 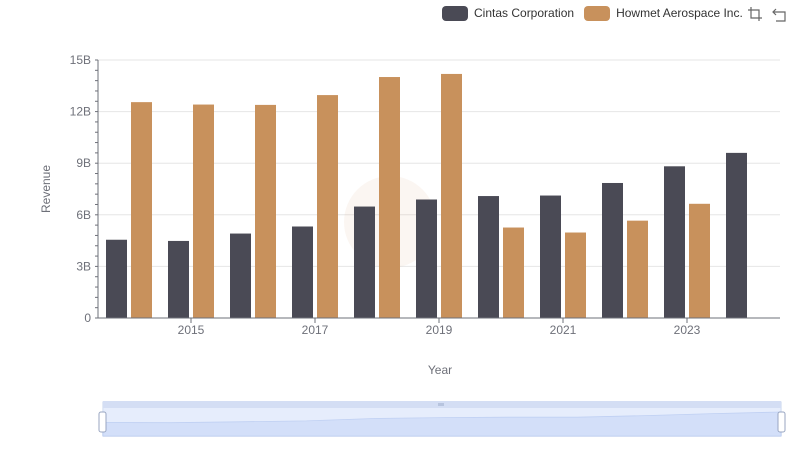 What do you see at coordinates (513, 272) in the screenshot?
I see `bar-howmet-2020` at bounding box center [513, 272].